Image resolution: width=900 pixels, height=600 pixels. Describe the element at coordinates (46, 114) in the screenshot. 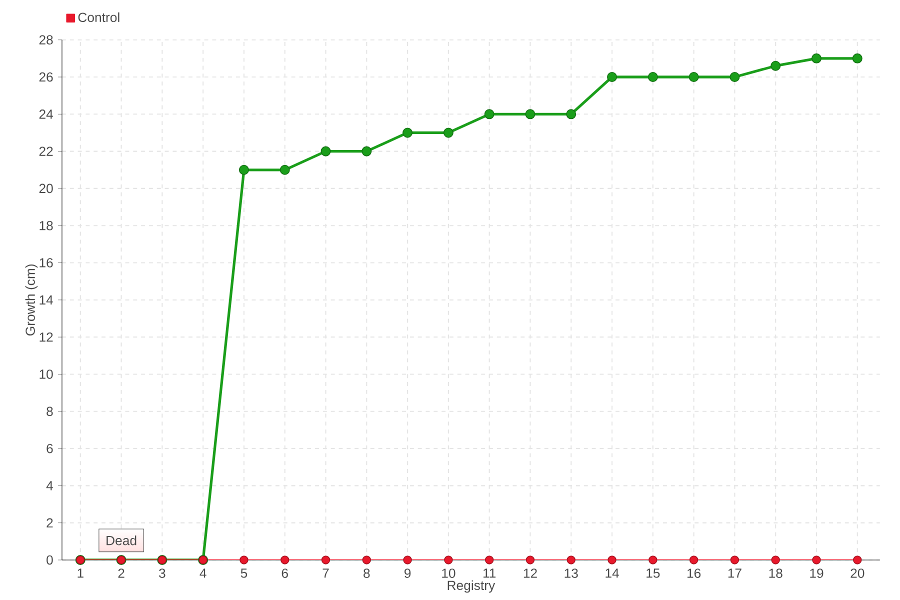

I see `y-tick-label: 24` at that location.